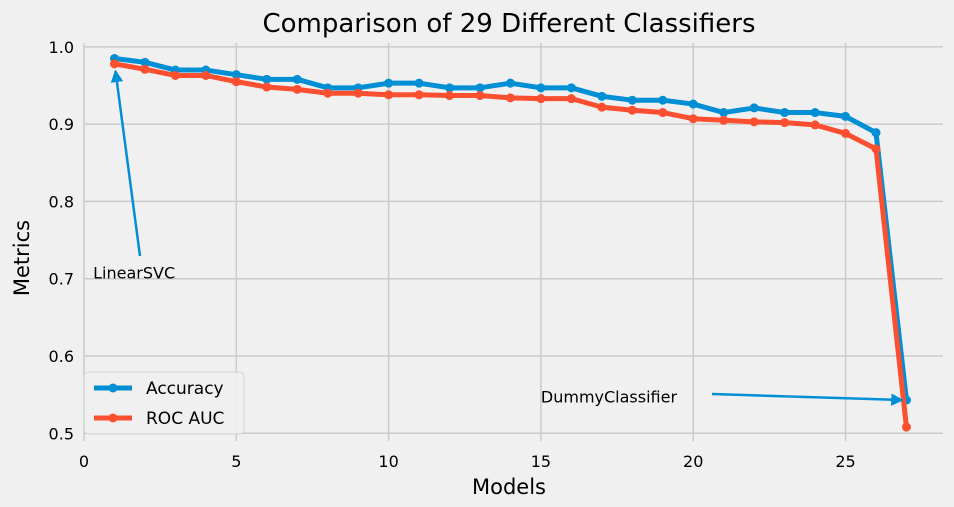  What do you see at coordinates (508, 24) in the screenshot?
I see `chart-title: Comparison of 29 Different Classifiers` at bounding box center [508, 24].